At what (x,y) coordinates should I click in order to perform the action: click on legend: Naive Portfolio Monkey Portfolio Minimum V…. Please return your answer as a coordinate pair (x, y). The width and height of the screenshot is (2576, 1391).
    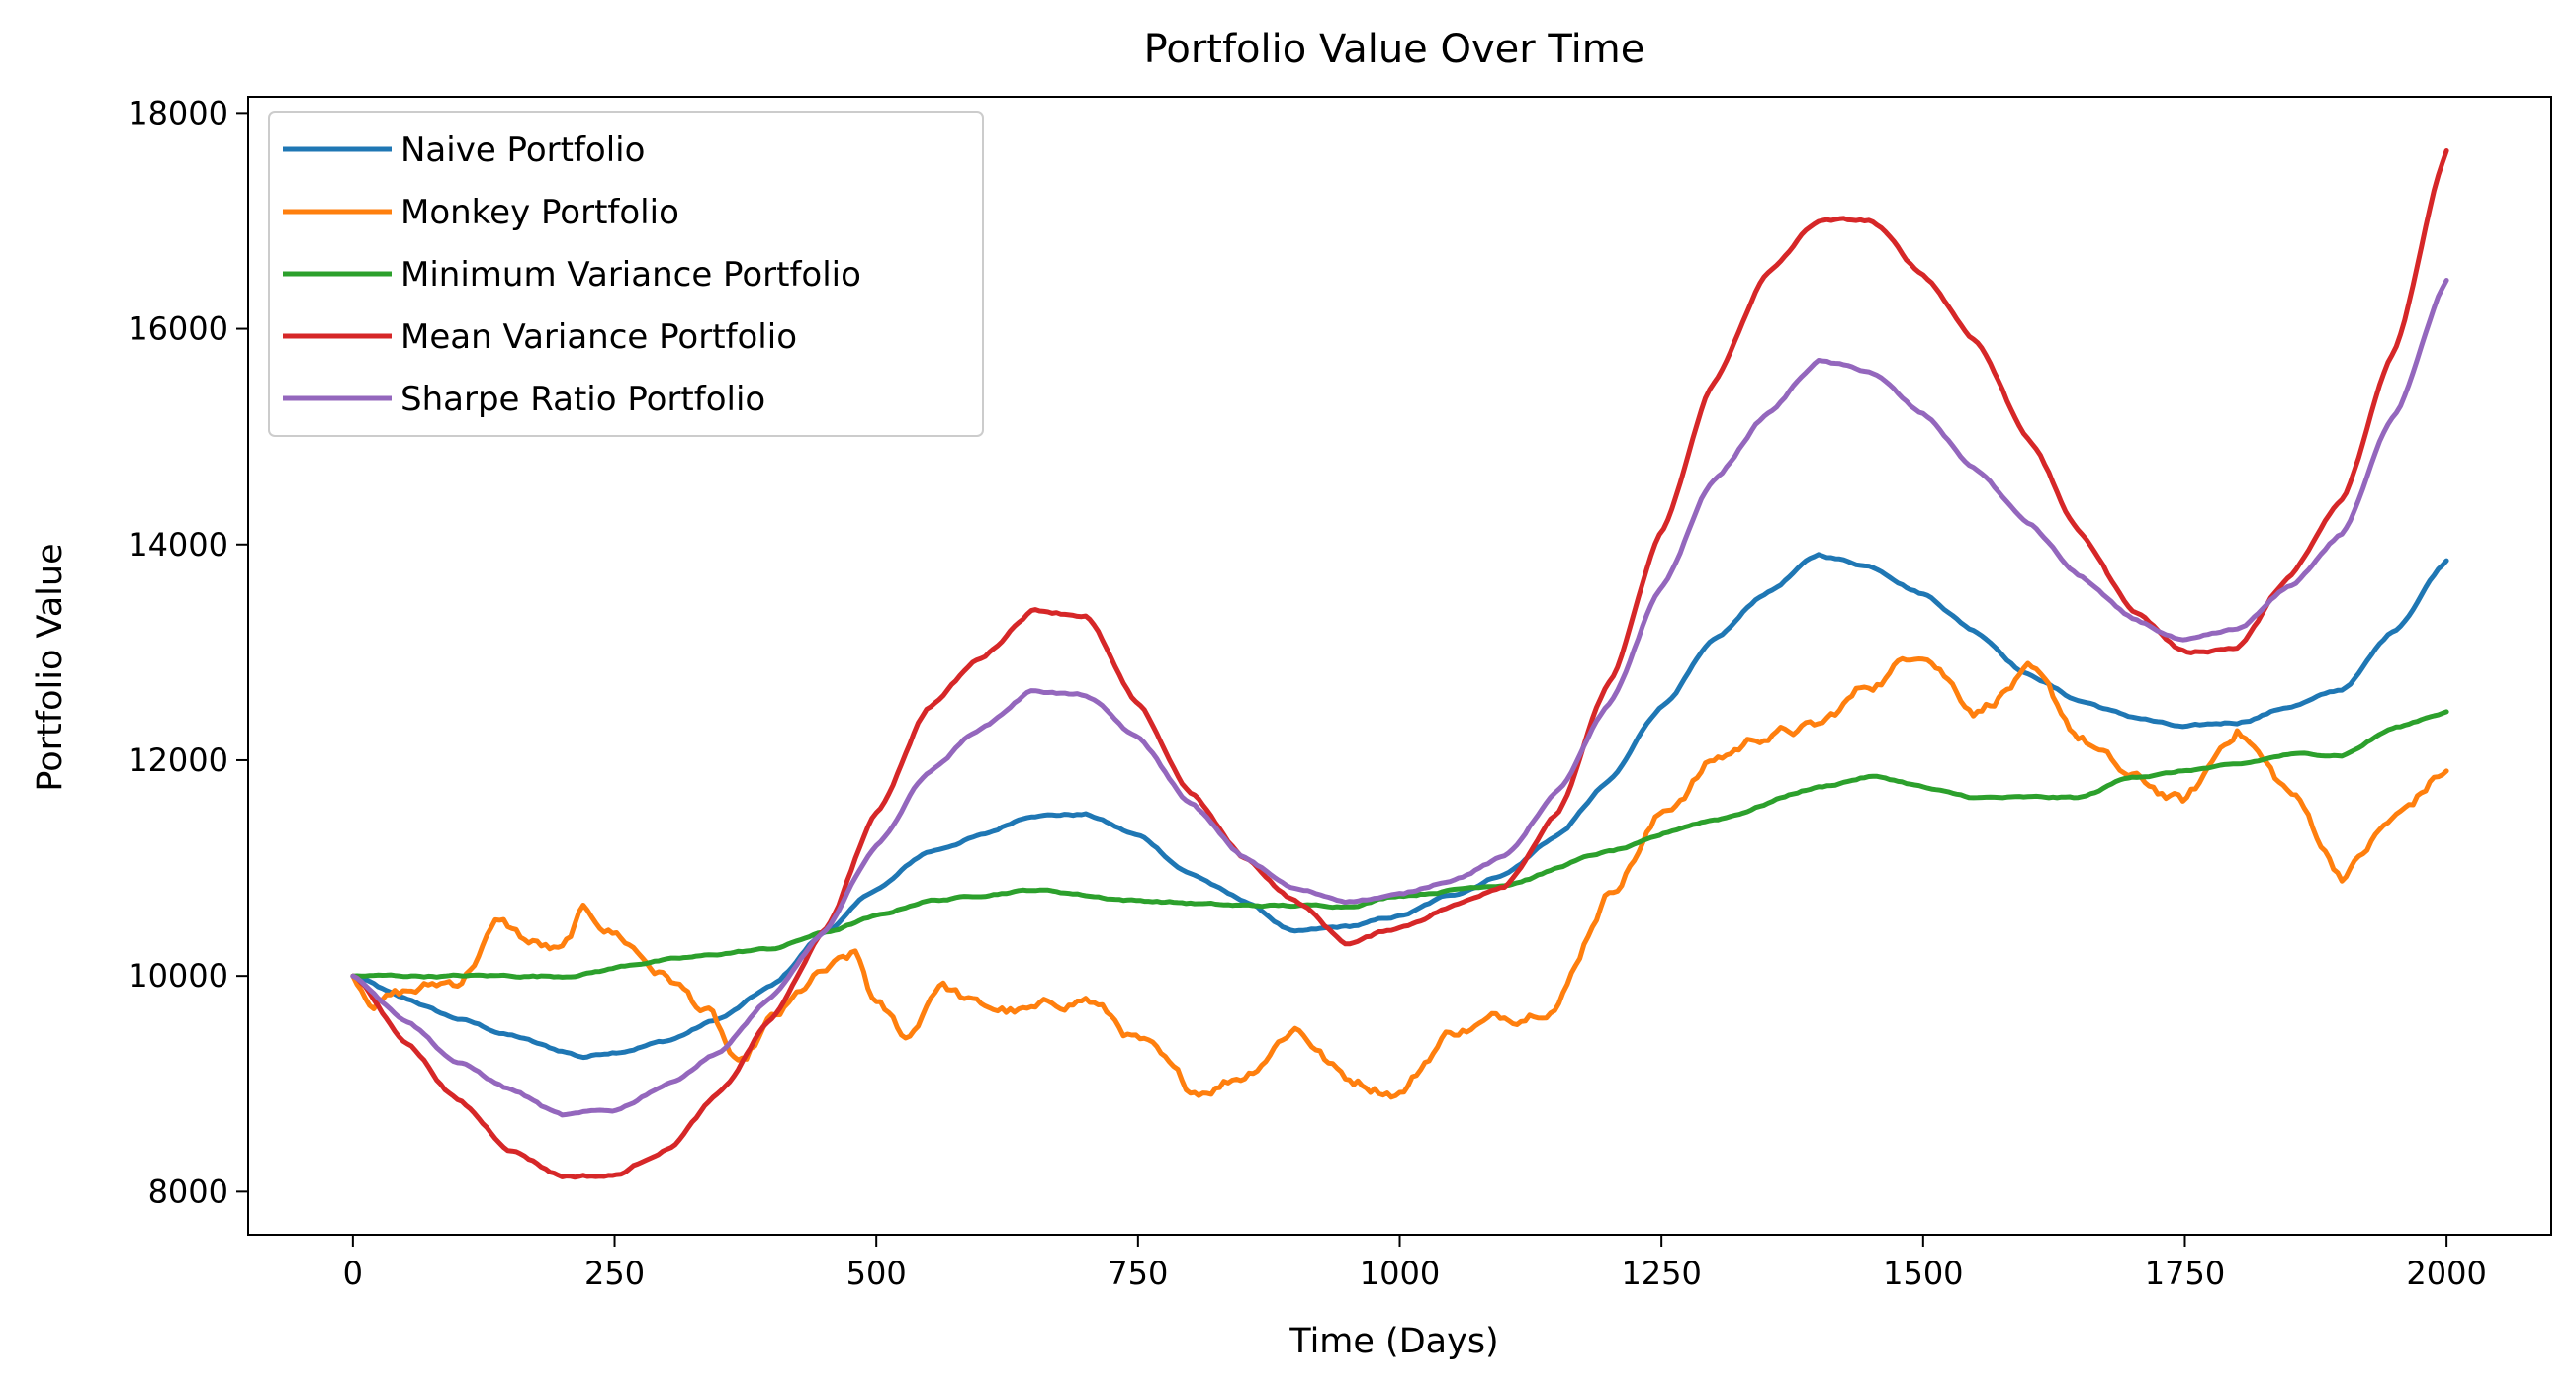
    Looking at the image, I should click on (626, 274).